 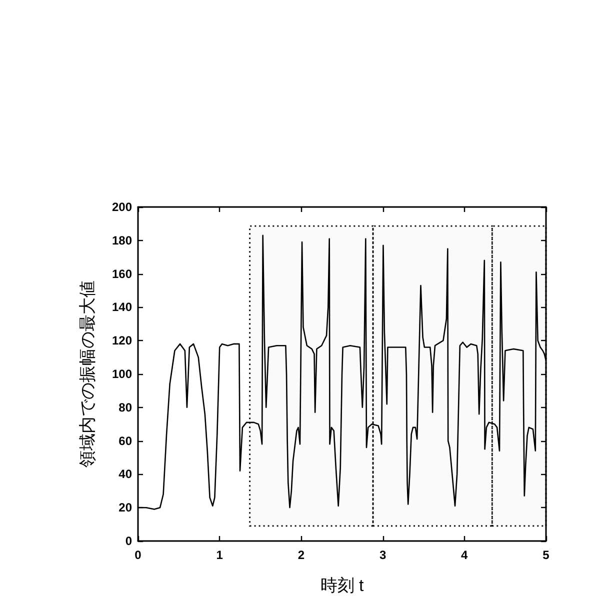 What do you see at coordinates (122, 341) in the screenshot?
I see `y-tick-label: 120` at bounding box center [122, 341].